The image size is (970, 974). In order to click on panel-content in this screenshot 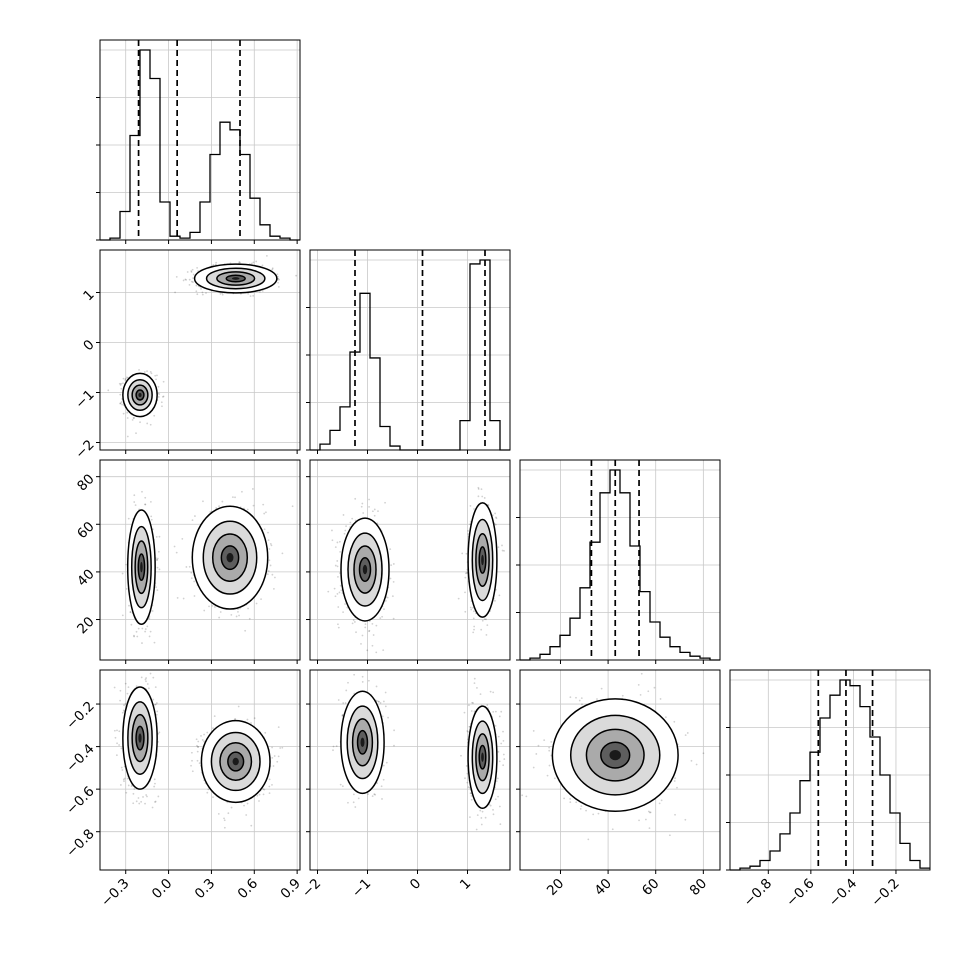, I will do `click(200, 350)`.